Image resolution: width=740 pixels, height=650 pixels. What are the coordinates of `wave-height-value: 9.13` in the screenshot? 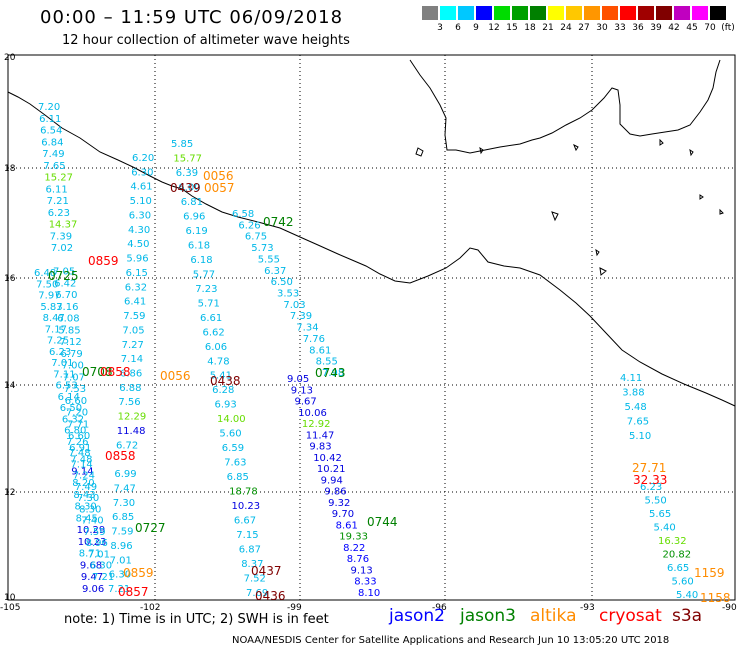 It's located at (302, 390).